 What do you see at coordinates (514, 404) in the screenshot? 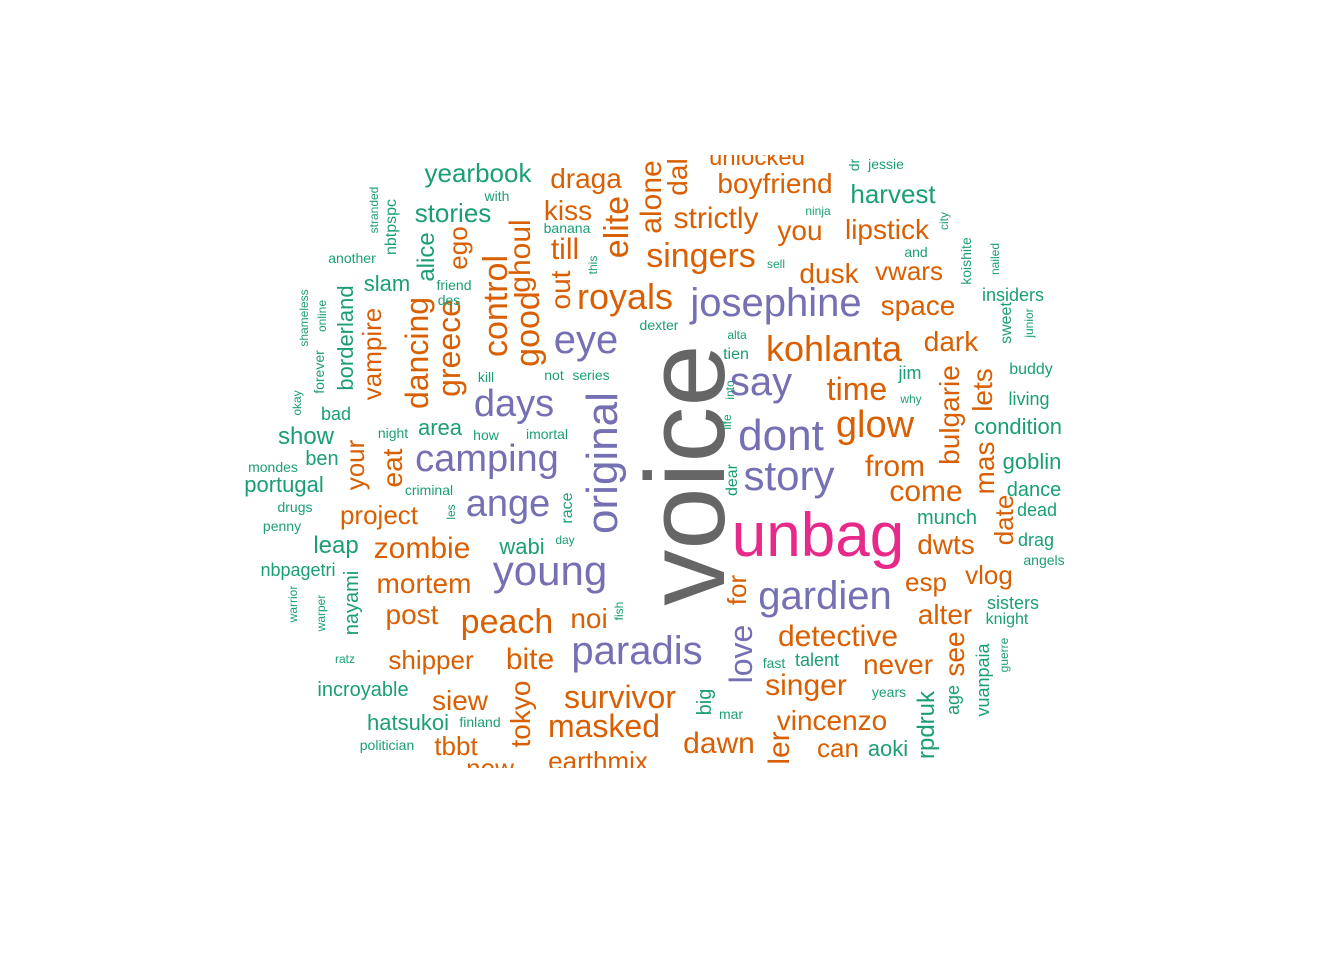
I see `word-days: days` at bounding box center [514, 404].